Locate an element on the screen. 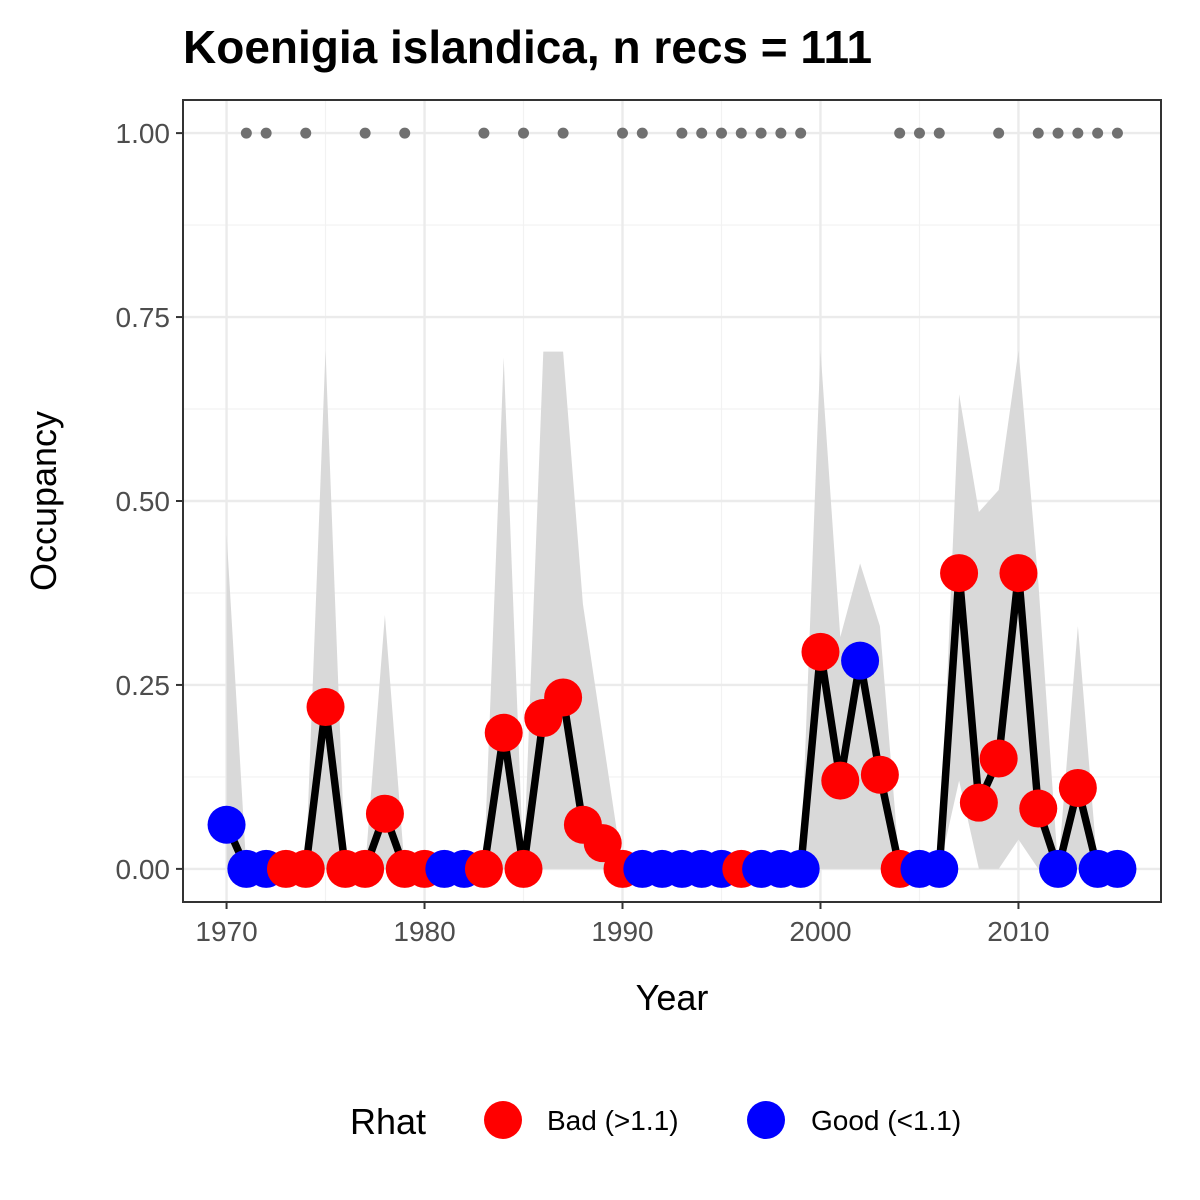 The height and width of the screenshot is (1200, 1200). x-tick-label: 1980 is located at coordinates (424, 931).